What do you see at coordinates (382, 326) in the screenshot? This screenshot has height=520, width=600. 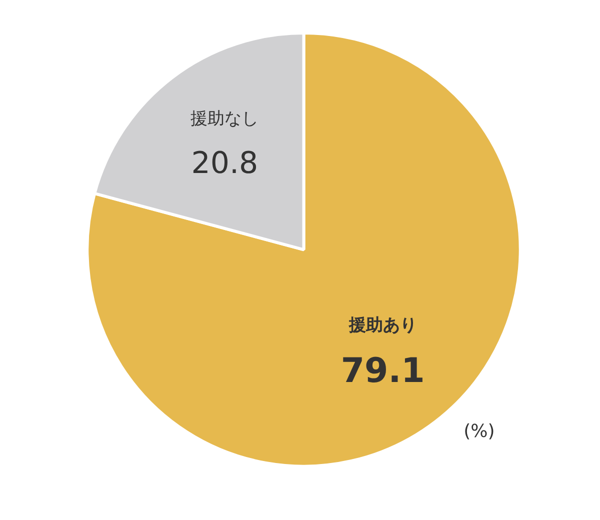 I see `slice-label: 援助あり` at bounding box center [382, 326].